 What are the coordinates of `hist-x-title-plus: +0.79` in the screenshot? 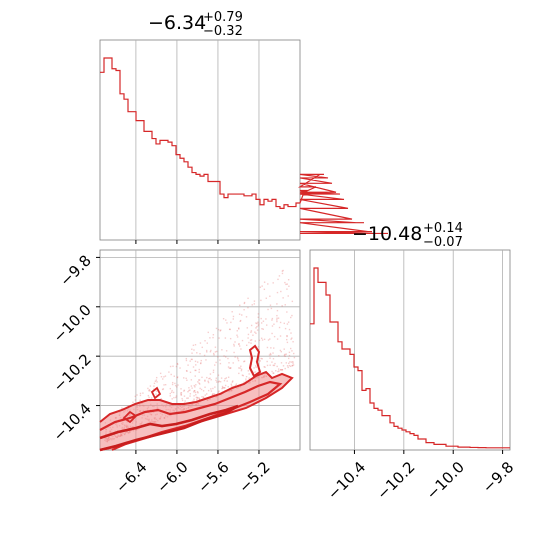 It's located at (223, 17).